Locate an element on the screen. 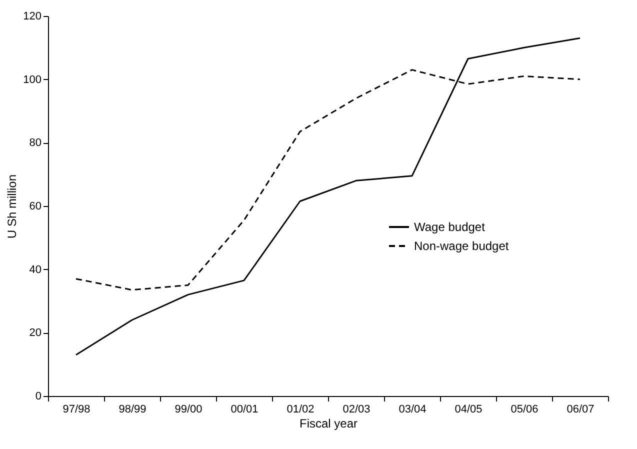  y-tick-label: 60 is located at coordinates (35, 206).